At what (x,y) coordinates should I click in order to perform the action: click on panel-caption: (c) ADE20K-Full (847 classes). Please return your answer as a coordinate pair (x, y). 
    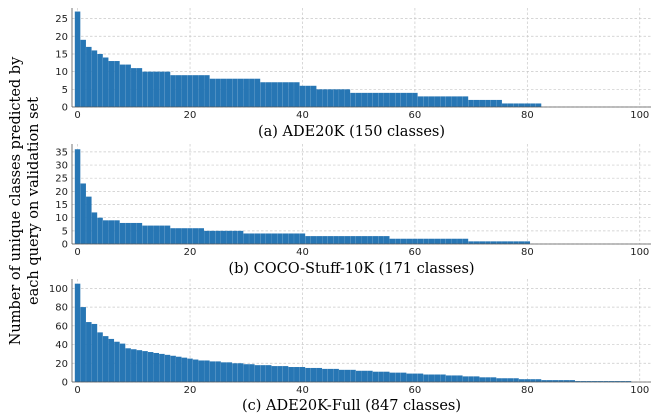
    Looking at the image, I should click on (351, 406).